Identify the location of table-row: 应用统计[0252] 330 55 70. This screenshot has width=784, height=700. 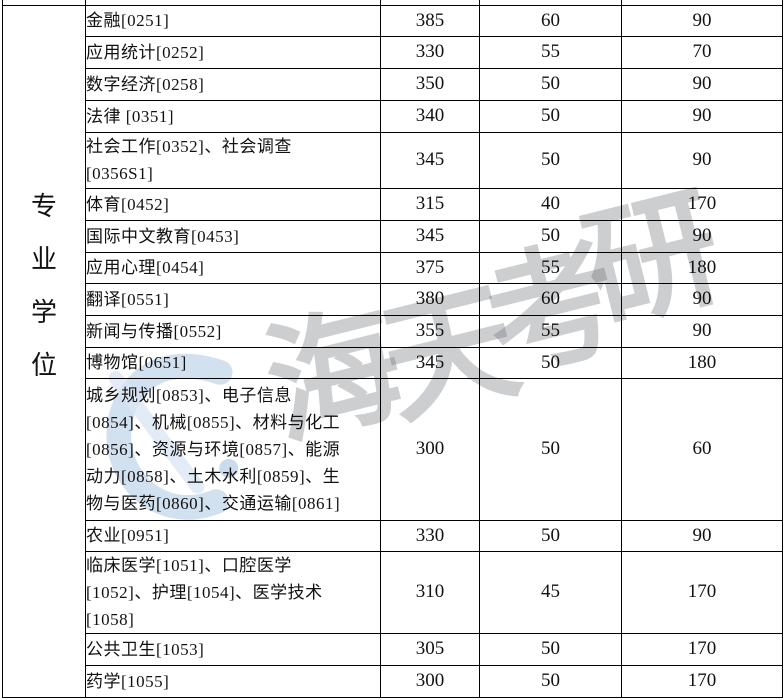
(393, 52).